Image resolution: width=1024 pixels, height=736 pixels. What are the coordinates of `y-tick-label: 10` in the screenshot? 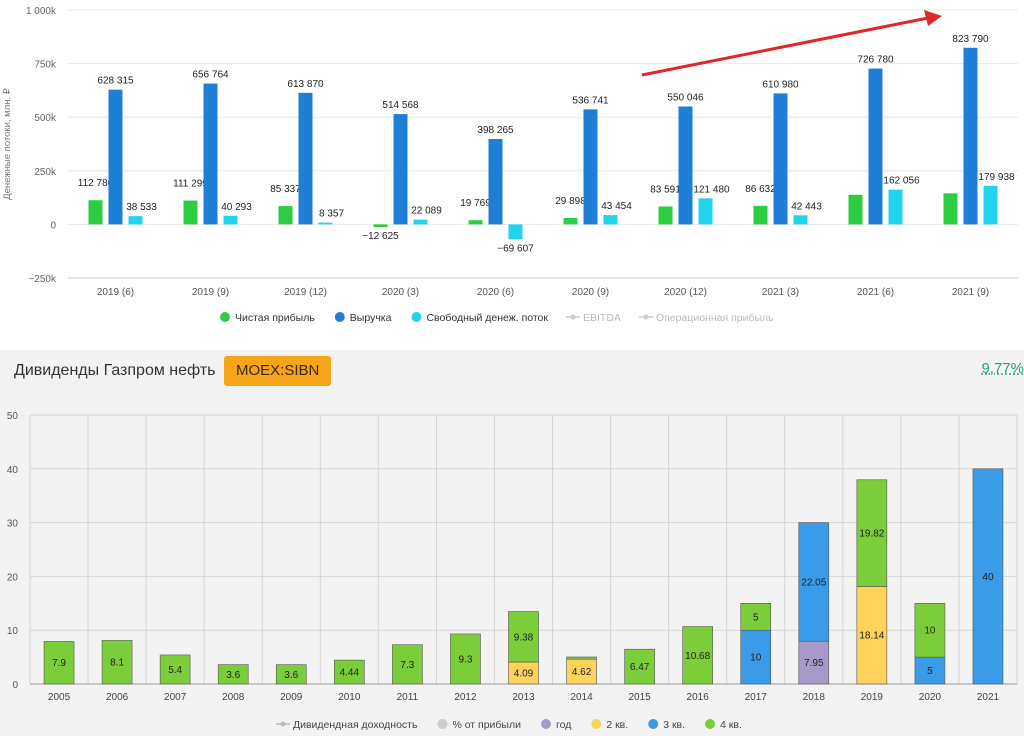 It's located at (13, 631).